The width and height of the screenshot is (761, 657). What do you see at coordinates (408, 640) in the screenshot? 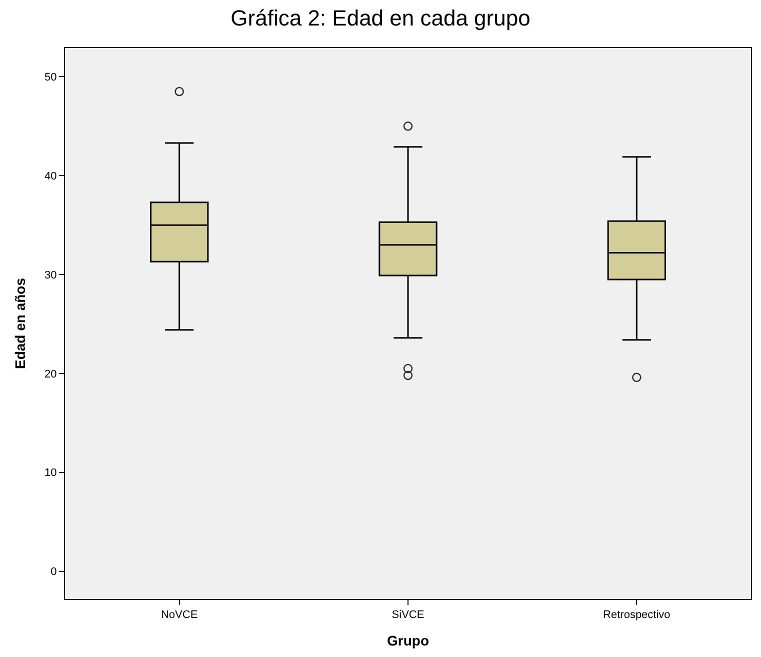
I see `x-axis-title: Grupo` at bounding box center [408, 640].